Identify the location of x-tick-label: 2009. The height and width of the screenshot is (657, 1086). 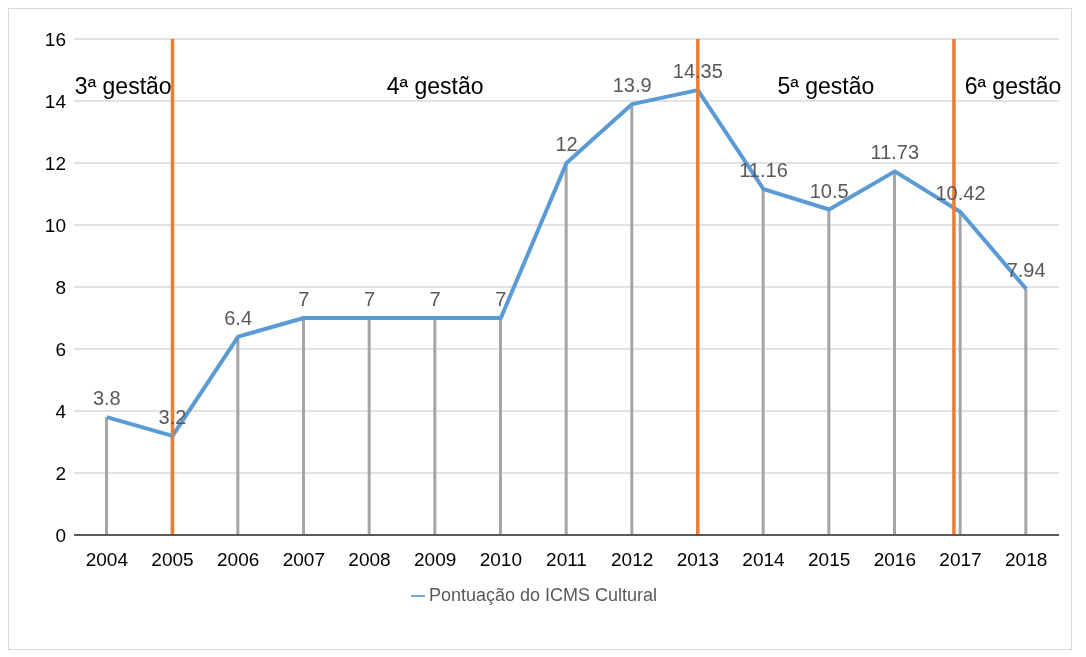
(435, 560).